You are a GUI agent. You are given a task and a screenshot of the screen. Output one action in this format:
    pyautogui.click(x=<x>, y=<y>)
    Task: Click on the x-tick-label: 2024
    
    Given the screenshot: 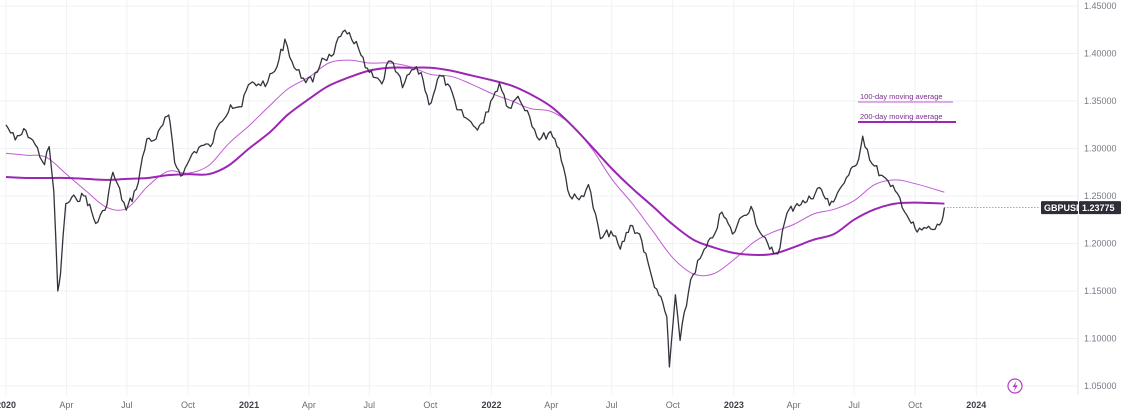 What is the action you would take?
    pyautogui.click(x=976, y=405)
    